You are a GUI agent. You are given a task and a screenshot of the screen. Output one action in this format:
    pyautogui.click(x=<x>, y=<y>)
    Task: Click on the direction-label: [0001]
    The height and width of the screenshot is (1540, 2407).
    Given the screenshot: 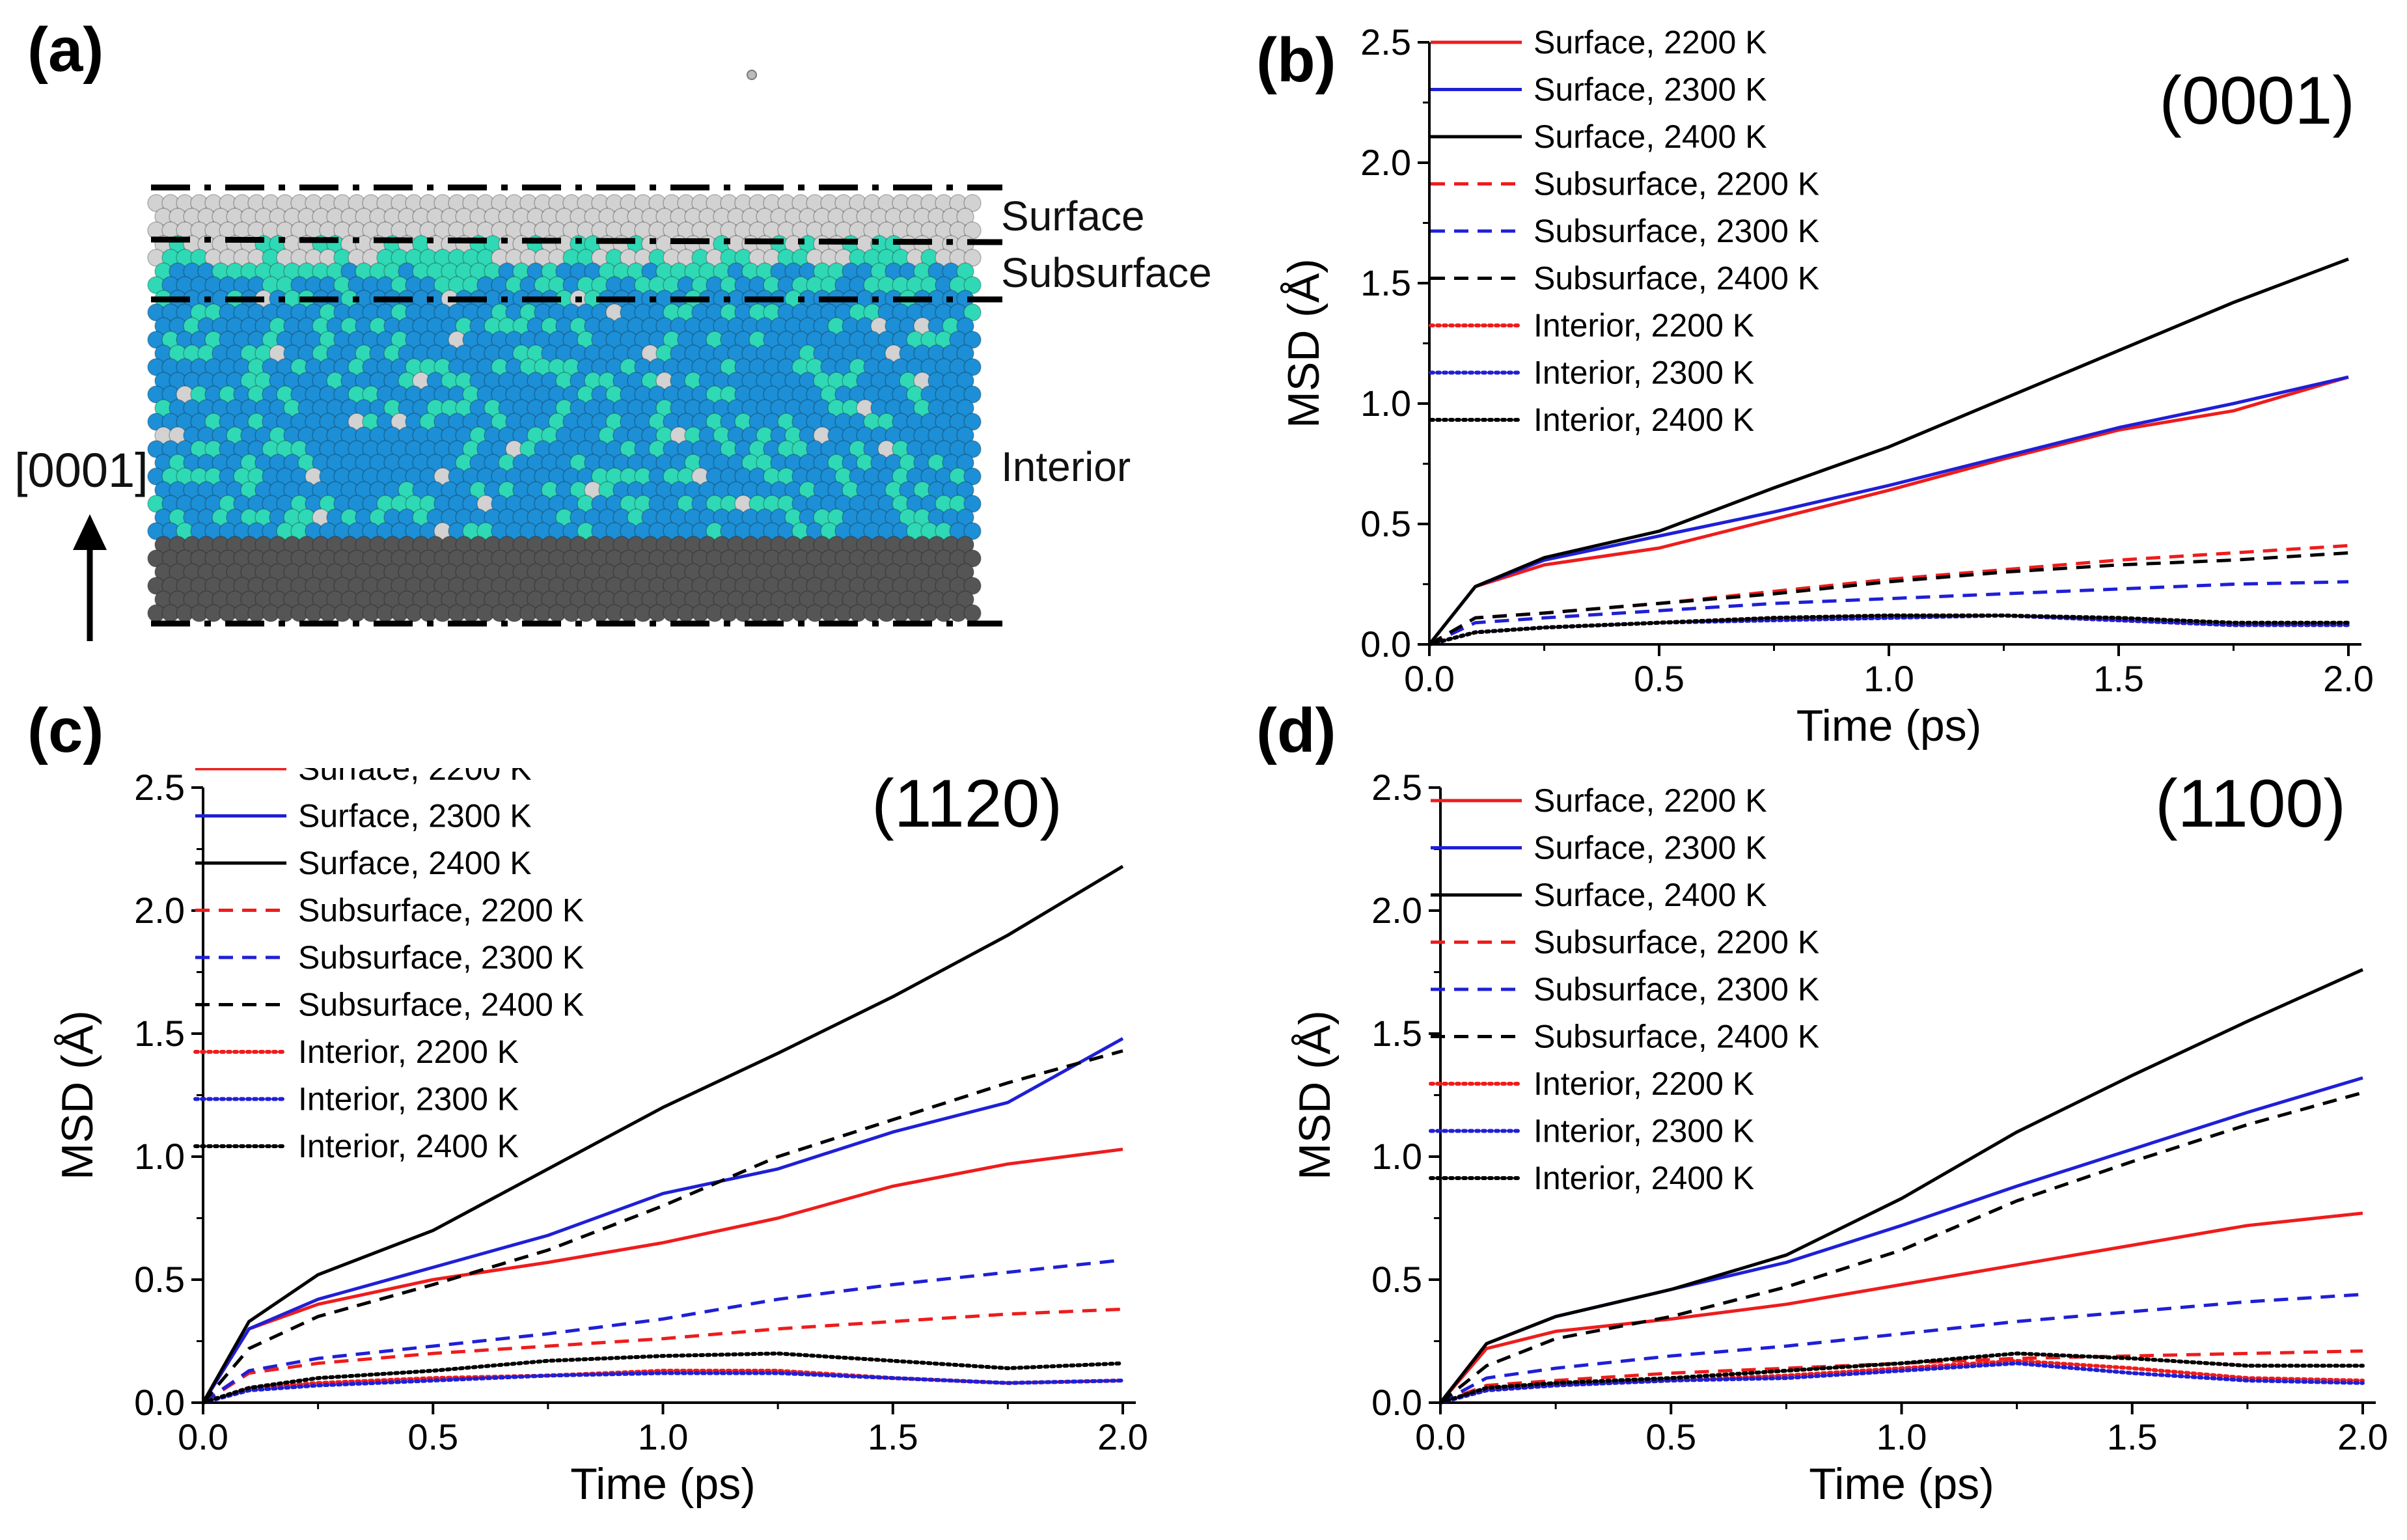 What is the action you would take?
    pyautogui.click(x=81, y=470)
    